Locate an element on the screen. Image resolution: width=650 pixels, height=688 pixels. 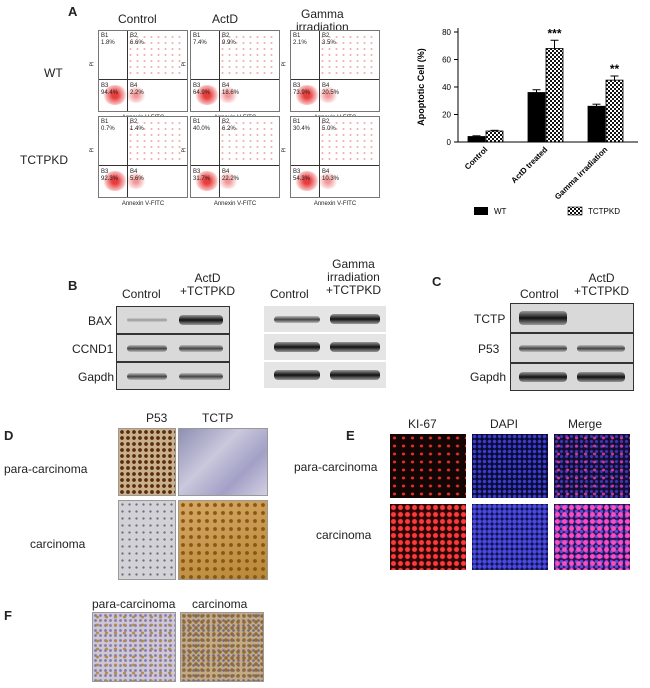
flow-col-header-control: Control is located at coordinates (137, 19).